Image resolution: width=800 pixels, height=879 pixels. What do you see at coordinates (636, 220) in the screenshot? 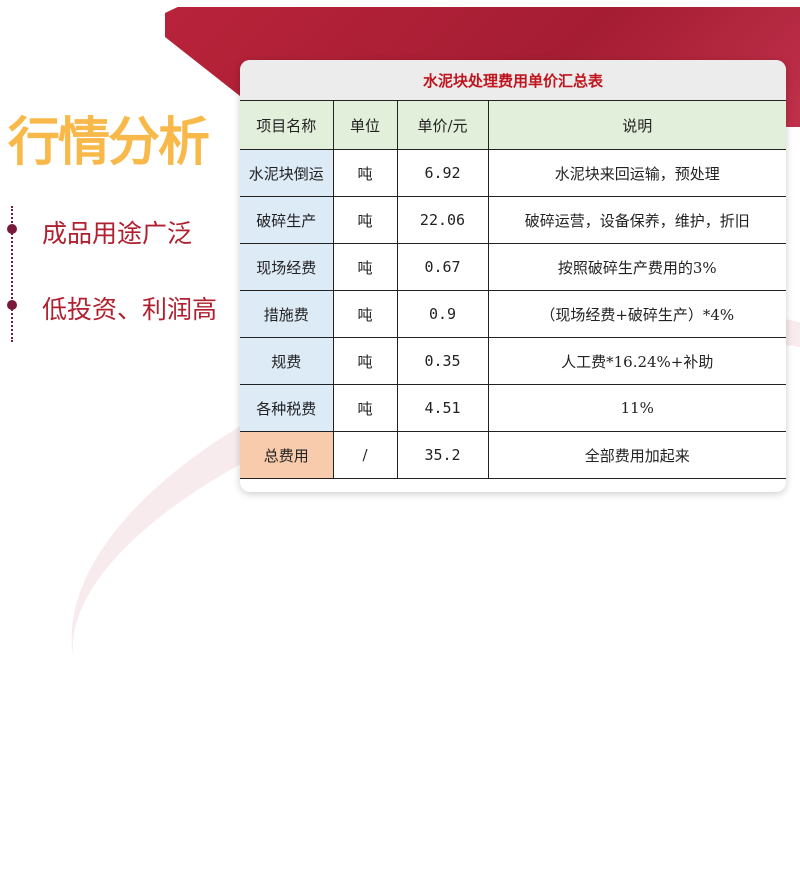
I see `description-cell: 破碎运营，设备保养，维护，折旧` at bounding box center [636, 220].